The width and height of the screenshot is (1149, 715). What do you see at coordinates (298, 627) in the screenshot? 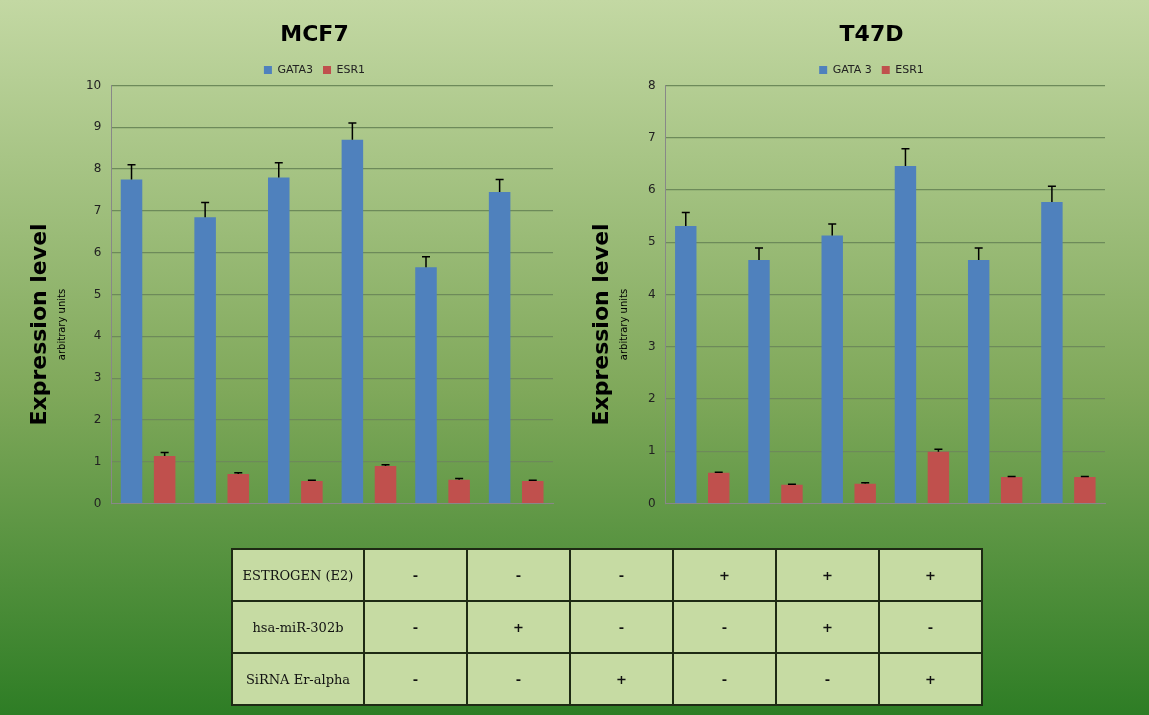
I see `category-label: hsa-miR-302b` at bounding box center [298, 627].